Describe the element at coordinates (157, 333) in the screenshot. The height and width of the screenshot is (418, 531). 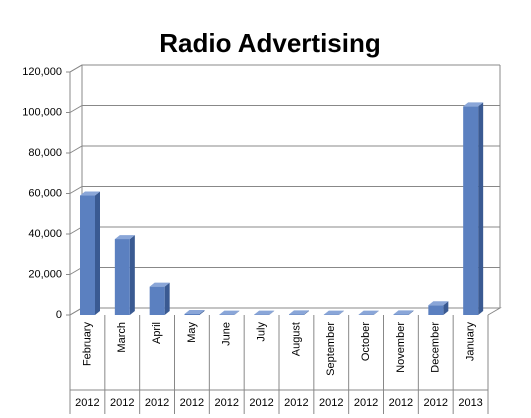
I see `x-tick-label: April` at that location.